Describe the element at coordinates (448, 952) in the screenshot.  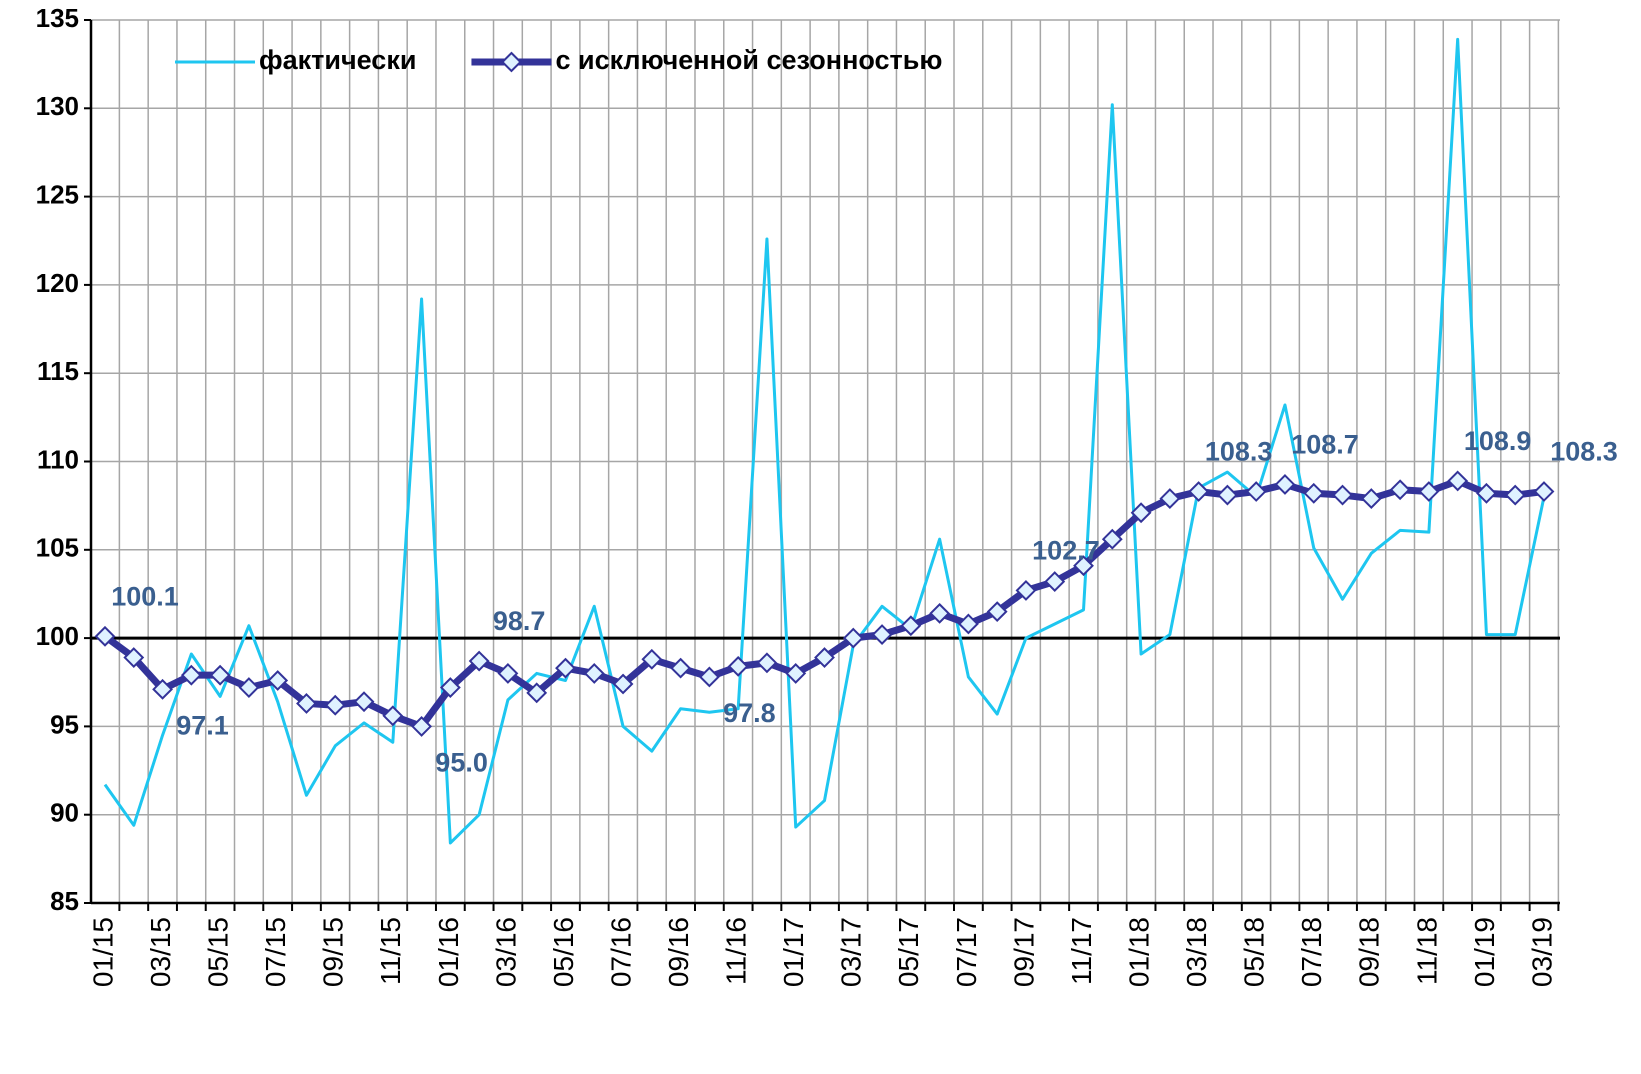
I see `x-tick-label: 01/16` at that location.